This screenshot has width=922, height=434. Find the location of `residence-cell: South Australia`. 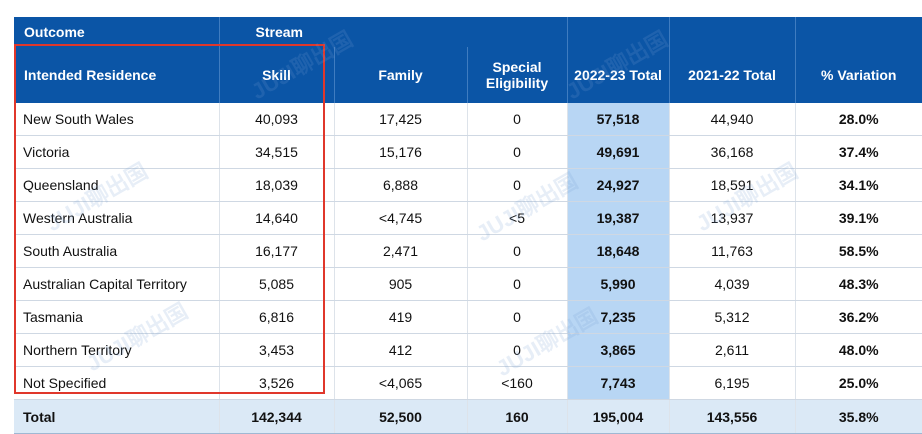

residence-cell: South Australia is located at coordinates (117, 251).